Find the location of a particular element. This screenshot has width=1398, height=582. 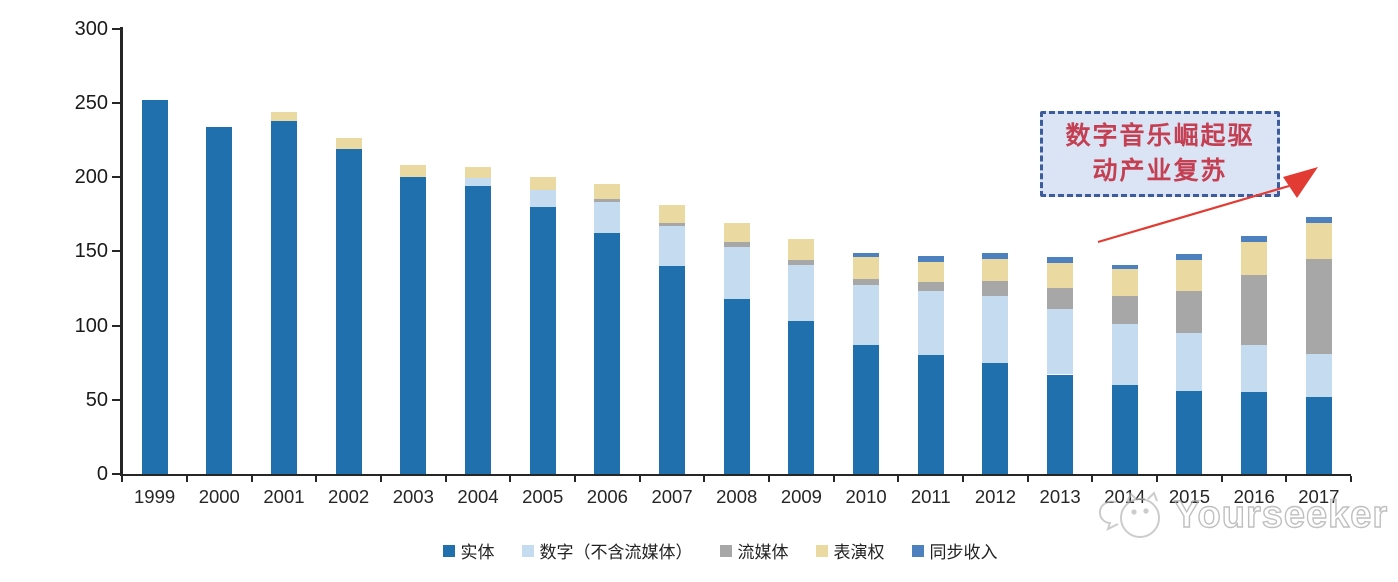

x-axis-line is located at coordinates (735, 474).